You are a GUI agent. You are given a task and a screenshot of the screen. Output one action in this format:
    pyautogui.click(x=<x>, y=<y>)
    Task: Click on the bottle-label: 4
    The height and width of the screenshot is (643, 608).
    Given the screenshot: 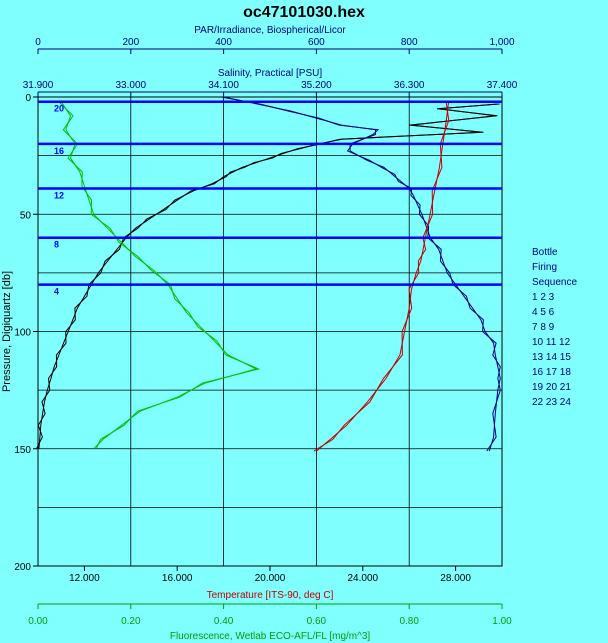 What is the action you would take?
    pyautogui.click(x=56, y=292)
    